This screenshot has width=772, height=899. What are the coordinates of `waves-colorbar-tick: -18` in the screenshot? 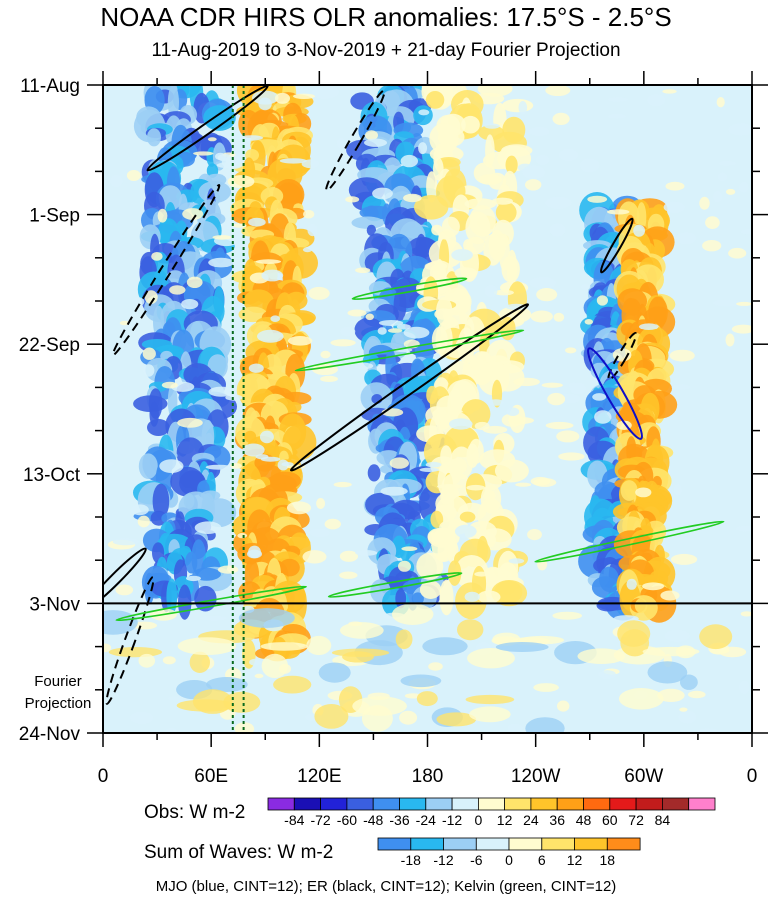 It's located at (411, 860).